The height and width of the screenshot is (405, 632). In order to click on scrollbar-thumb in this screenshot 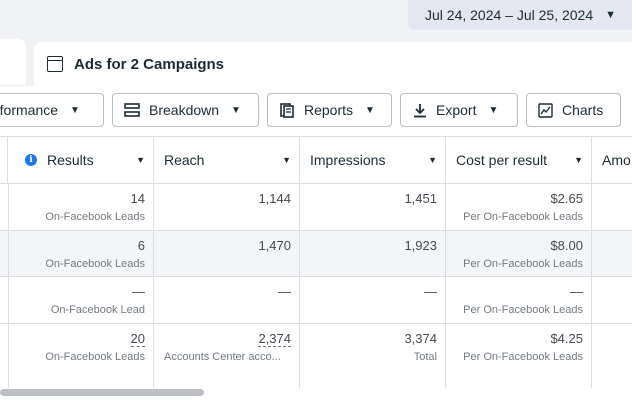, I will do `click(102, 392)`.